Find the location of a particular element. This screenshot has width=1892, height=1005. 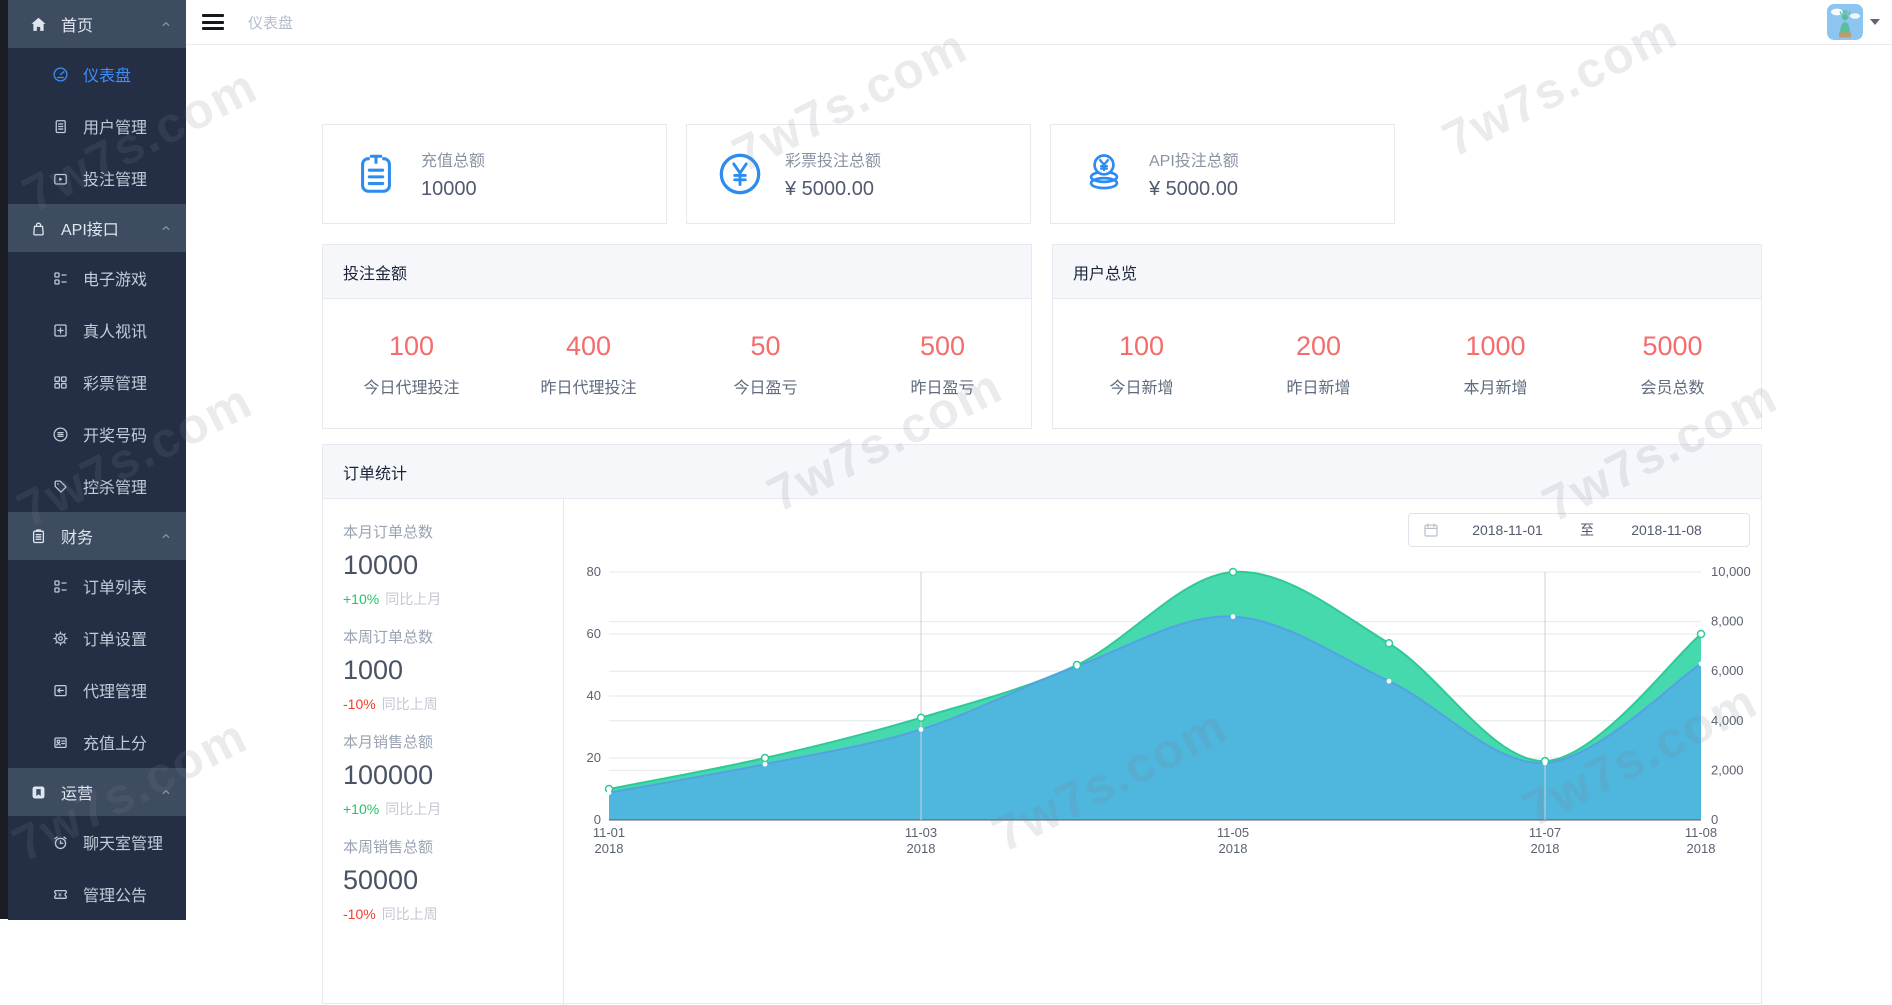

list-form-icon is located at coordinates (60, 586).